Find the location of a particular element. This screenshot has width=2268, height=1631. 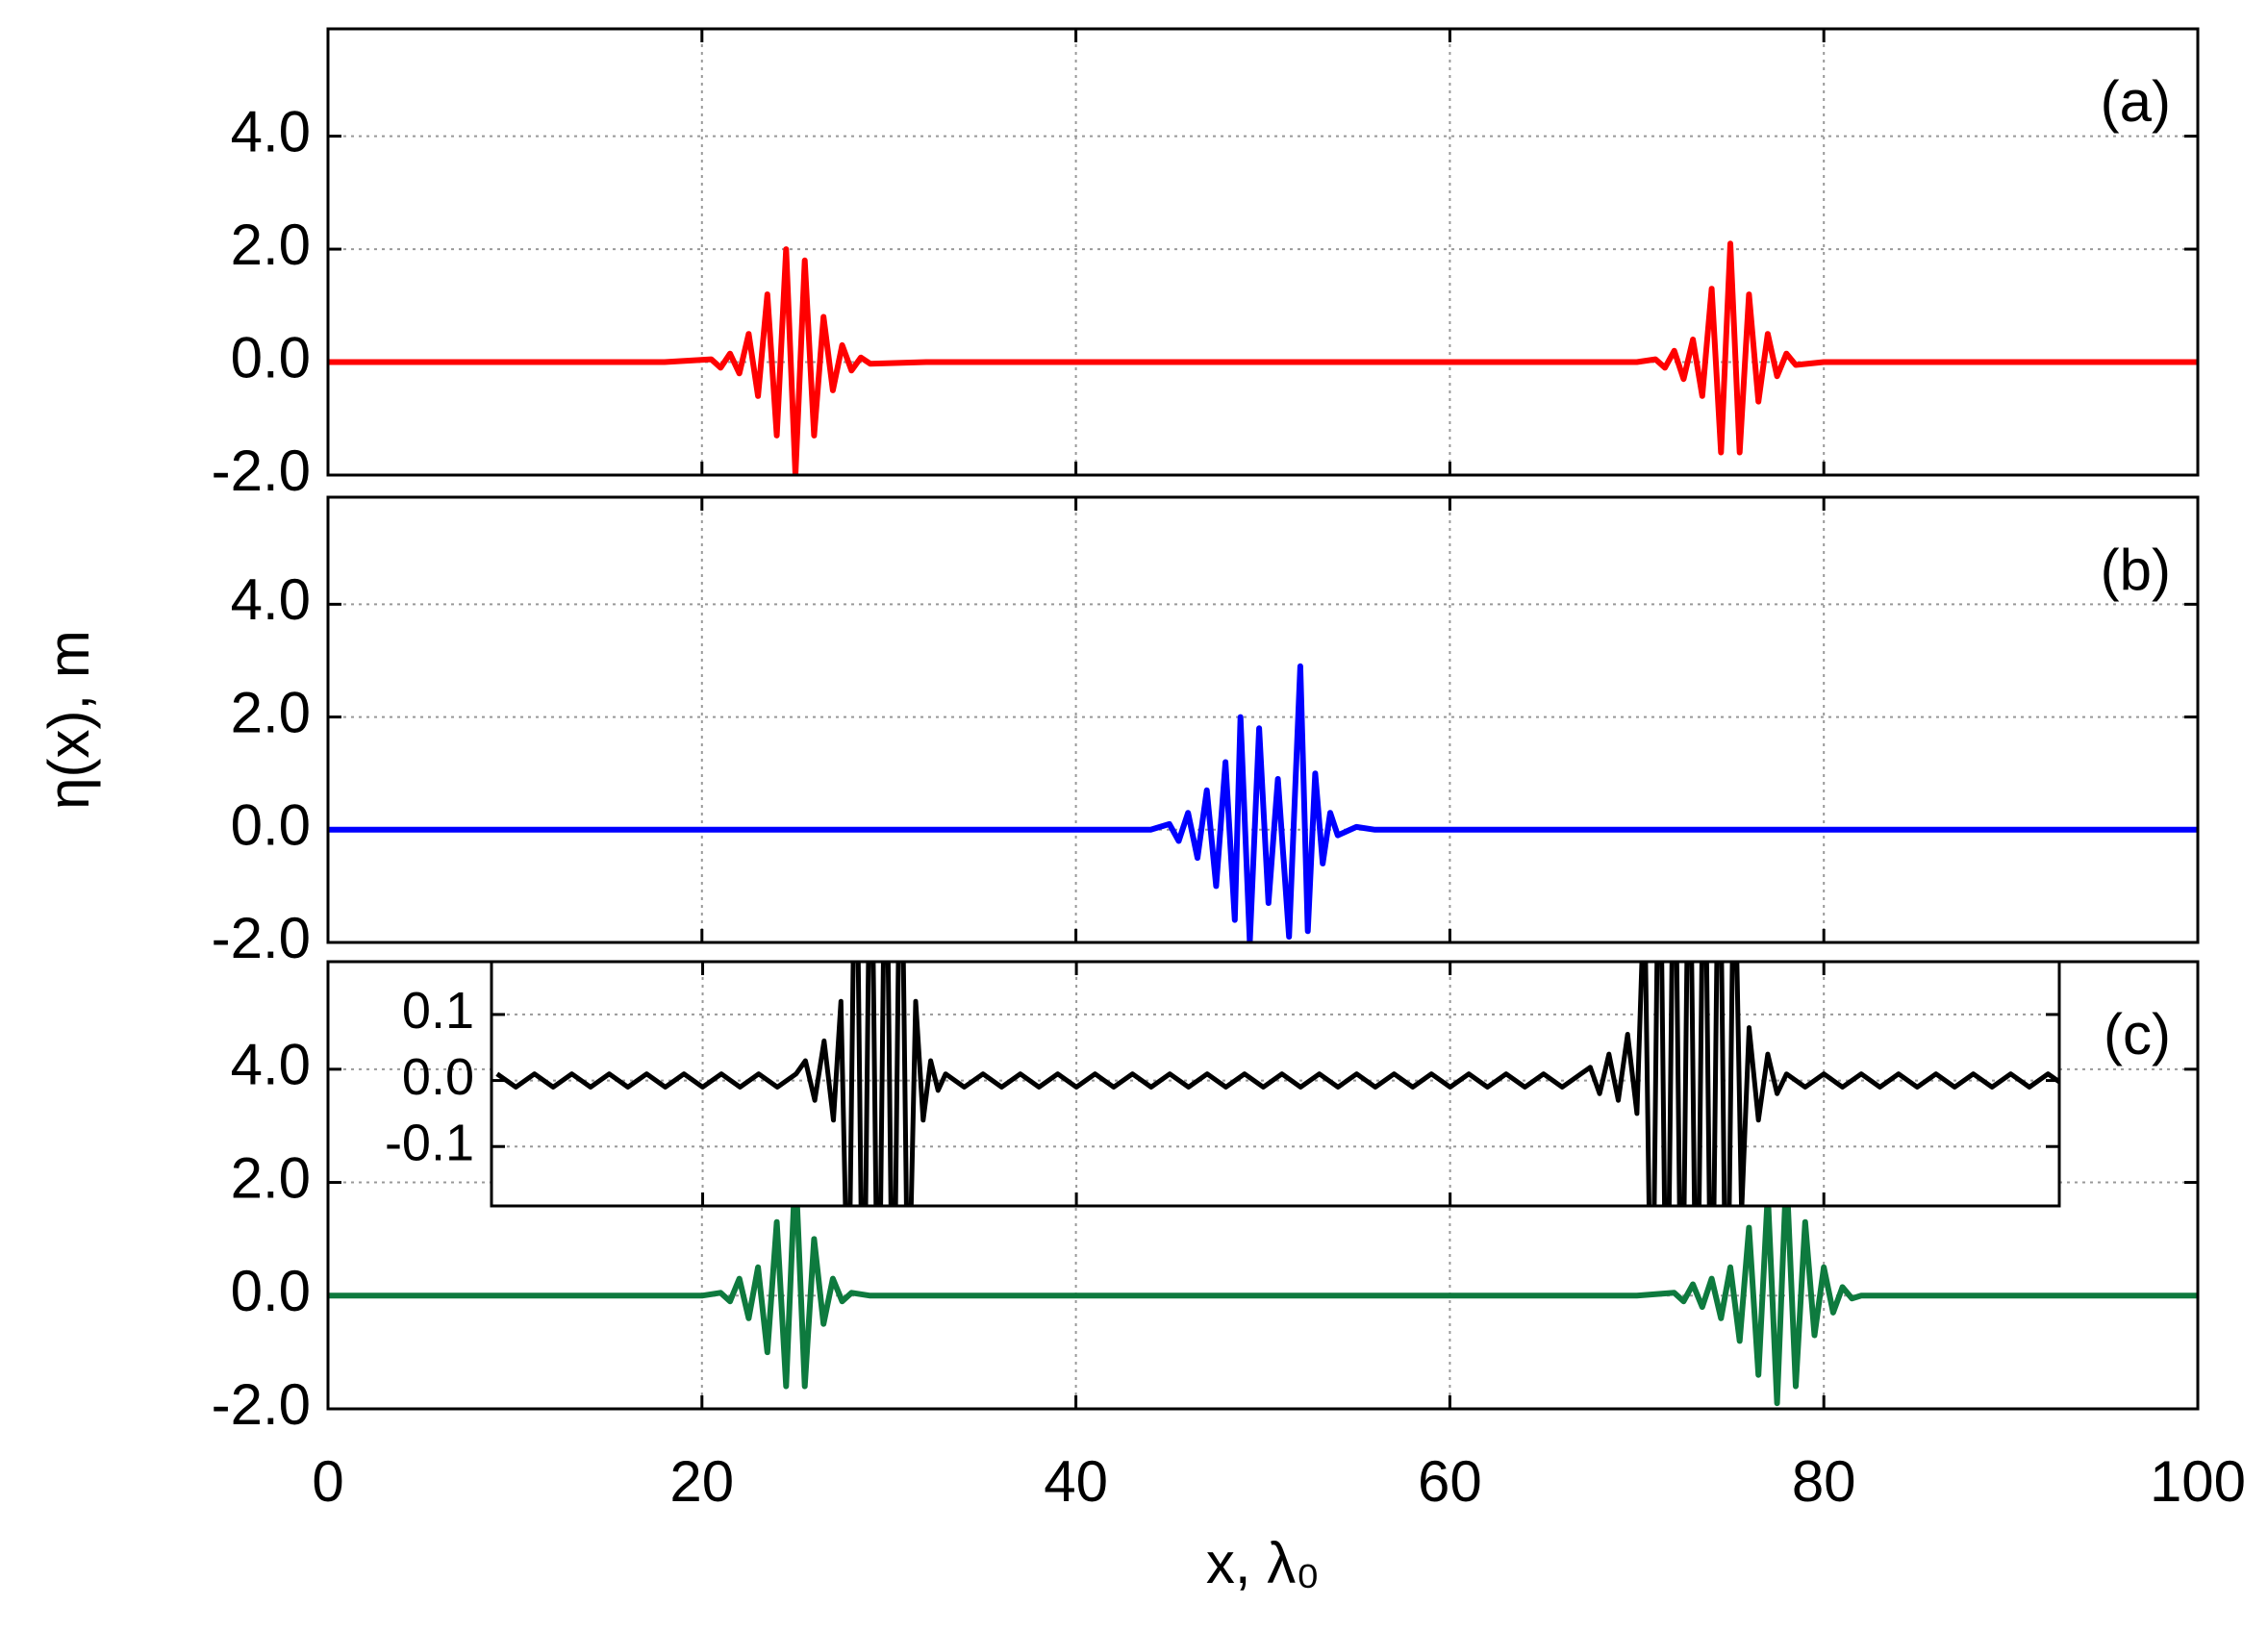

panel-label: (b) is located at coordinates (2136, 570).